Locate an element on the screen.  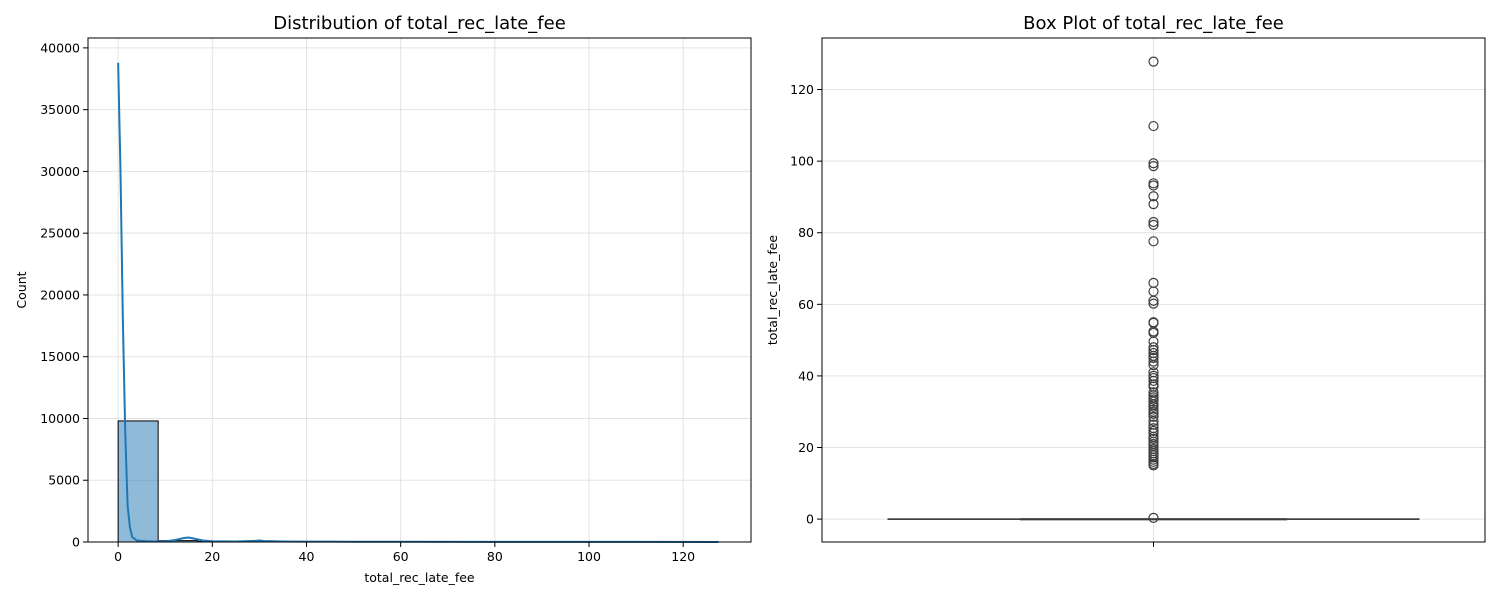
boxplot-y-tick-label: 40 is located at coordinates (806, 375).